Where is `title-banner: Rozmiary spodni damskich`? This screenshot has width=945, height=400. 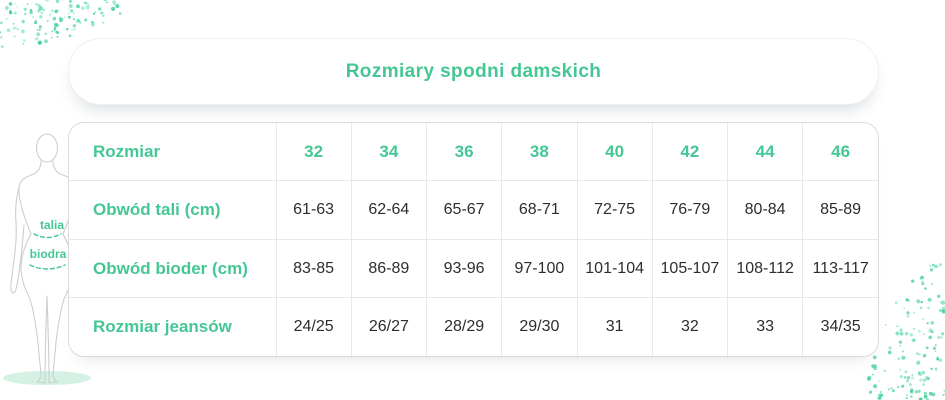
title-banner: Rozmiary spodni damskich is located at coordinates (473, 71).